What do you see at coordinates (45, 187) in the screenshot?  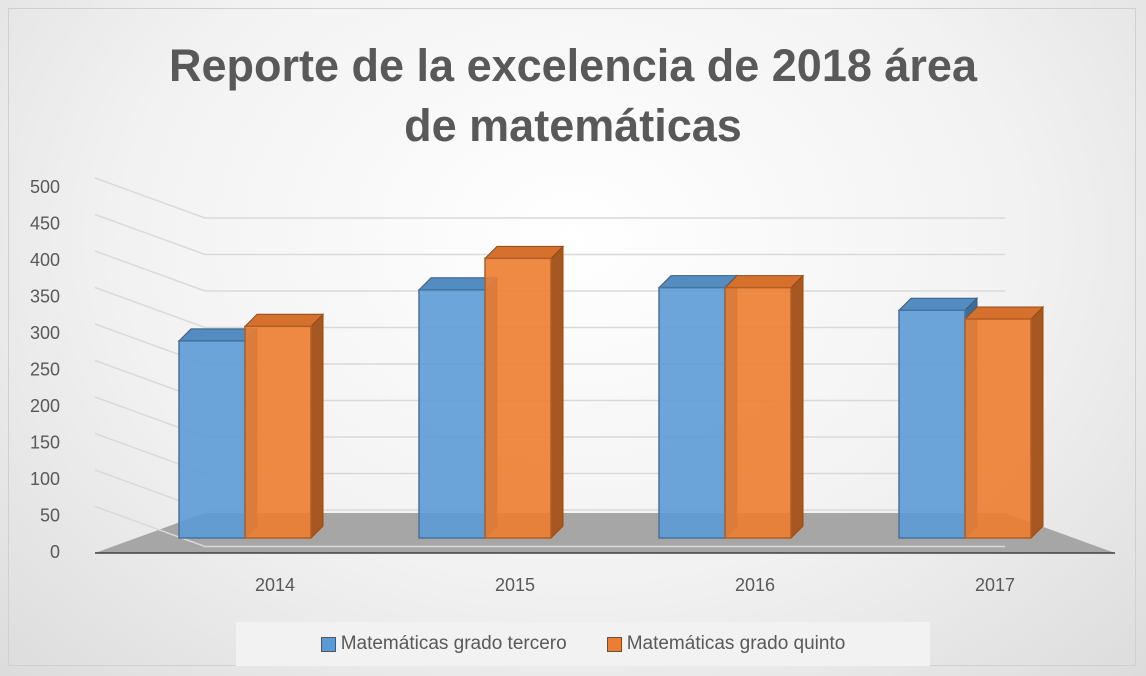 I see `y-tick-label: 500` at bounding box center [45, 187].